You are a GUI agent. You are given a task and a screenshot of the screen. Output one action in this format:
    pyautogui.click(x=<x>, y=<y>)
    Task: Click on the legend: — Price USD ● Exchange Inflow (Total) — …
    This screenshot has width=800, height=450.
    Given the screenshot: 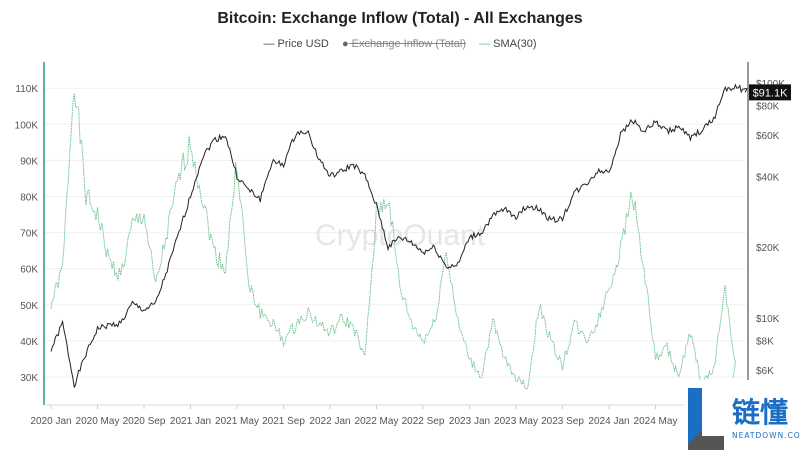 What is the action you would take?
    pyautogui.click(x=400, y=44)
    